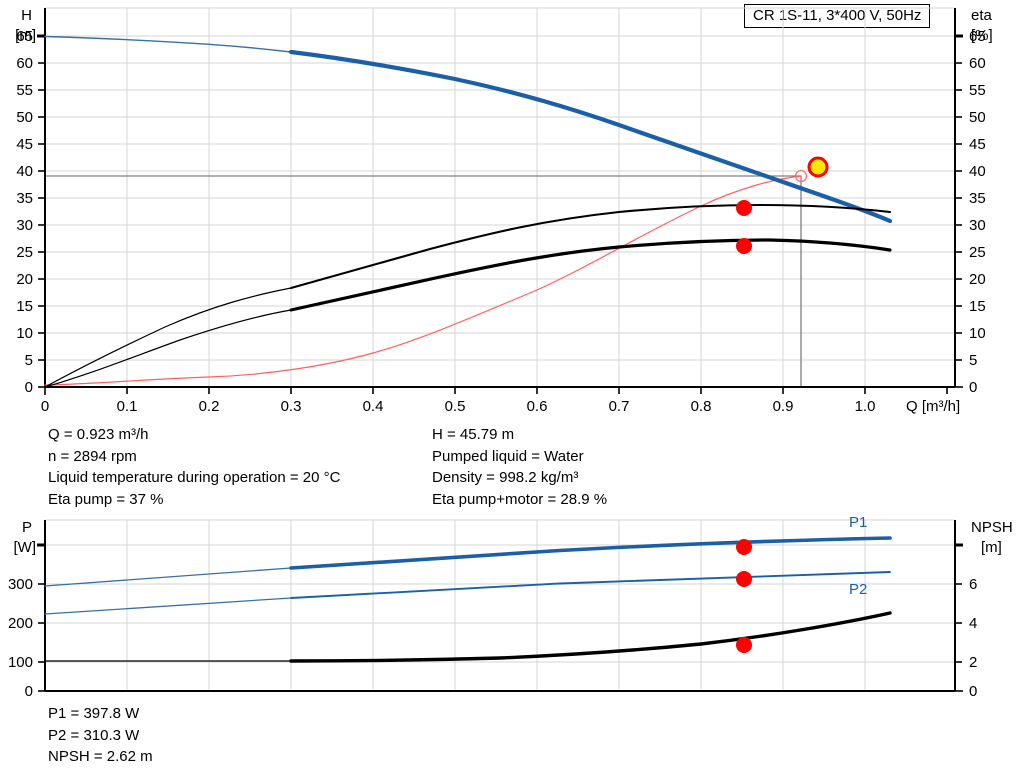 This screenshot has width=1024, height=781. Describe the element at coordinates (520, 499) in the screenshot. I see `info-eta-pump-motor: Eta pump+motor = 28.9 %` at that location.